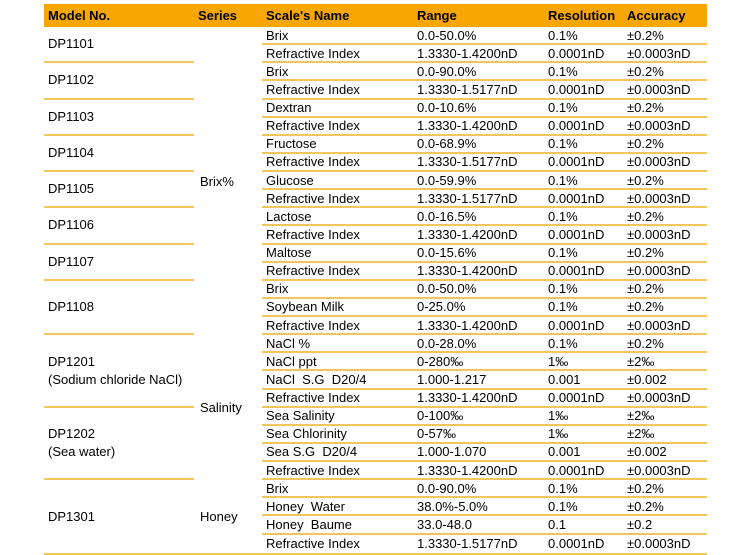 The width and height of the screenshot is (750, 555). Describe the element at coordinates (484, 417) in the screenshot. I see `scale-row: Sea Salinity 0-100‰ 1‰ ±2‰` at that location.